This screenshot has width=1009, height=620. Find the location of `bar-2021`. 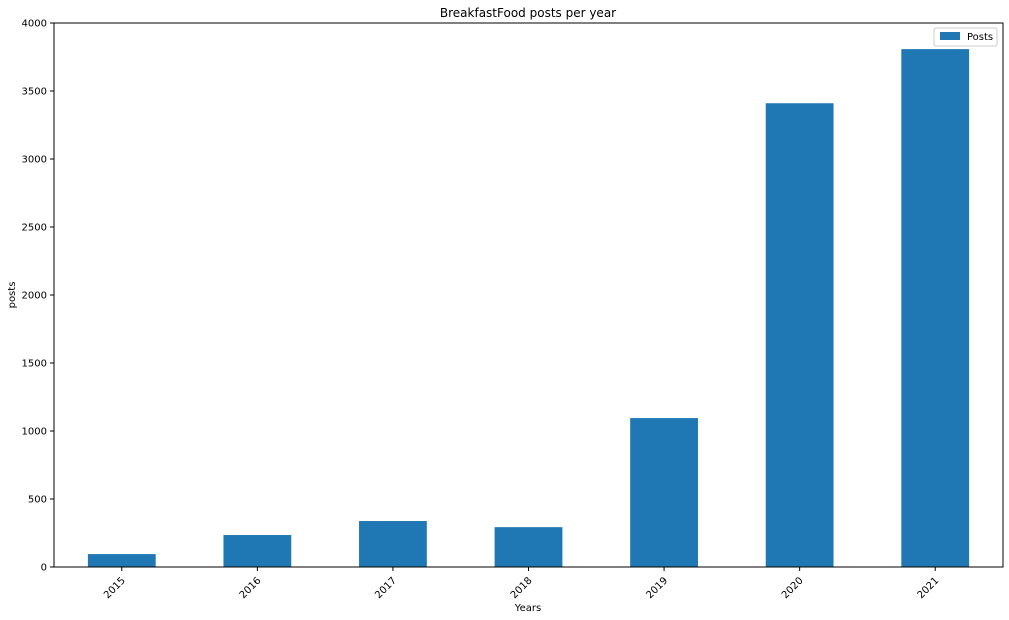

bar-2021 is located at coordinates (935, 308).